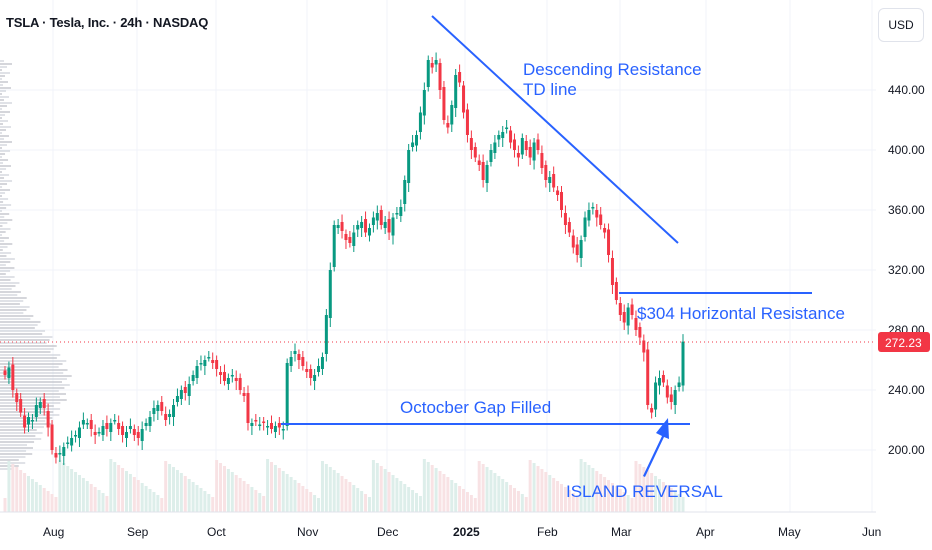 Image resolution: width=932 pixels, height=550 pixels. Describe the element at coordinates (307, 532) in the screenshot. I see `x-tick-nov: Nov` at that location.